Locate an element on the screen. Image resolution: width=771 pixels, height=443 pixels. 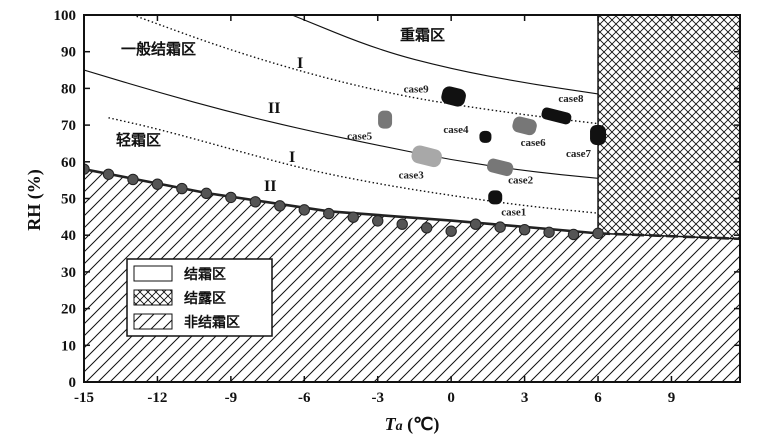
case-label: case5 is located at coordinates (360, 137).